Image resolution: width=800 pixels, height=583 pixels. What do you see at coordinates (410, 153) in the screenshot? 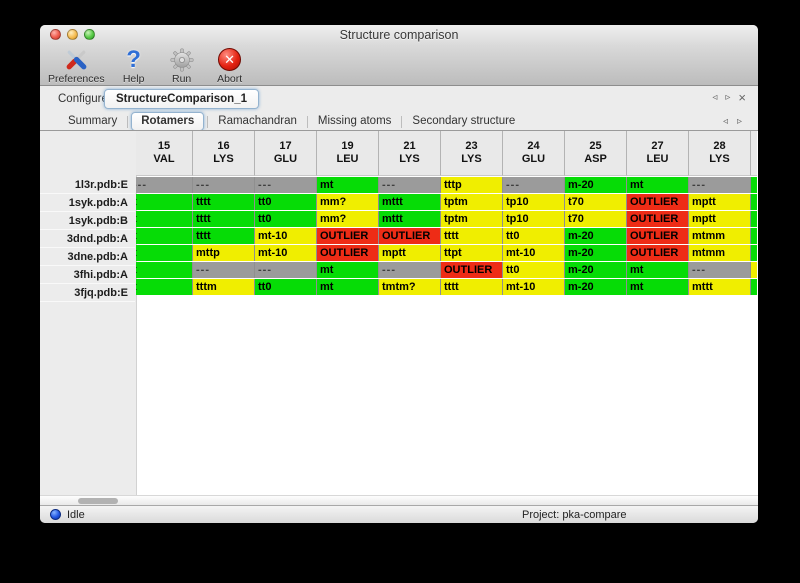
I see `column-header-21-LYS: 21 LYS` at bounding box center [410, 153].